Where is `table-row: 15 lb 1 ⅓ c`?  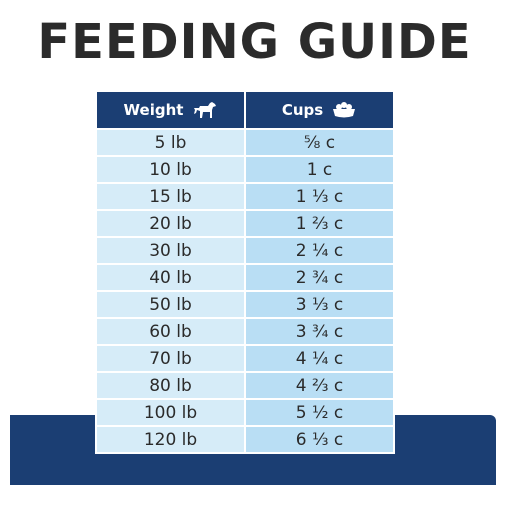
table-row: 15 lb 1 ⅓ c is located at coordinates (245, 196).